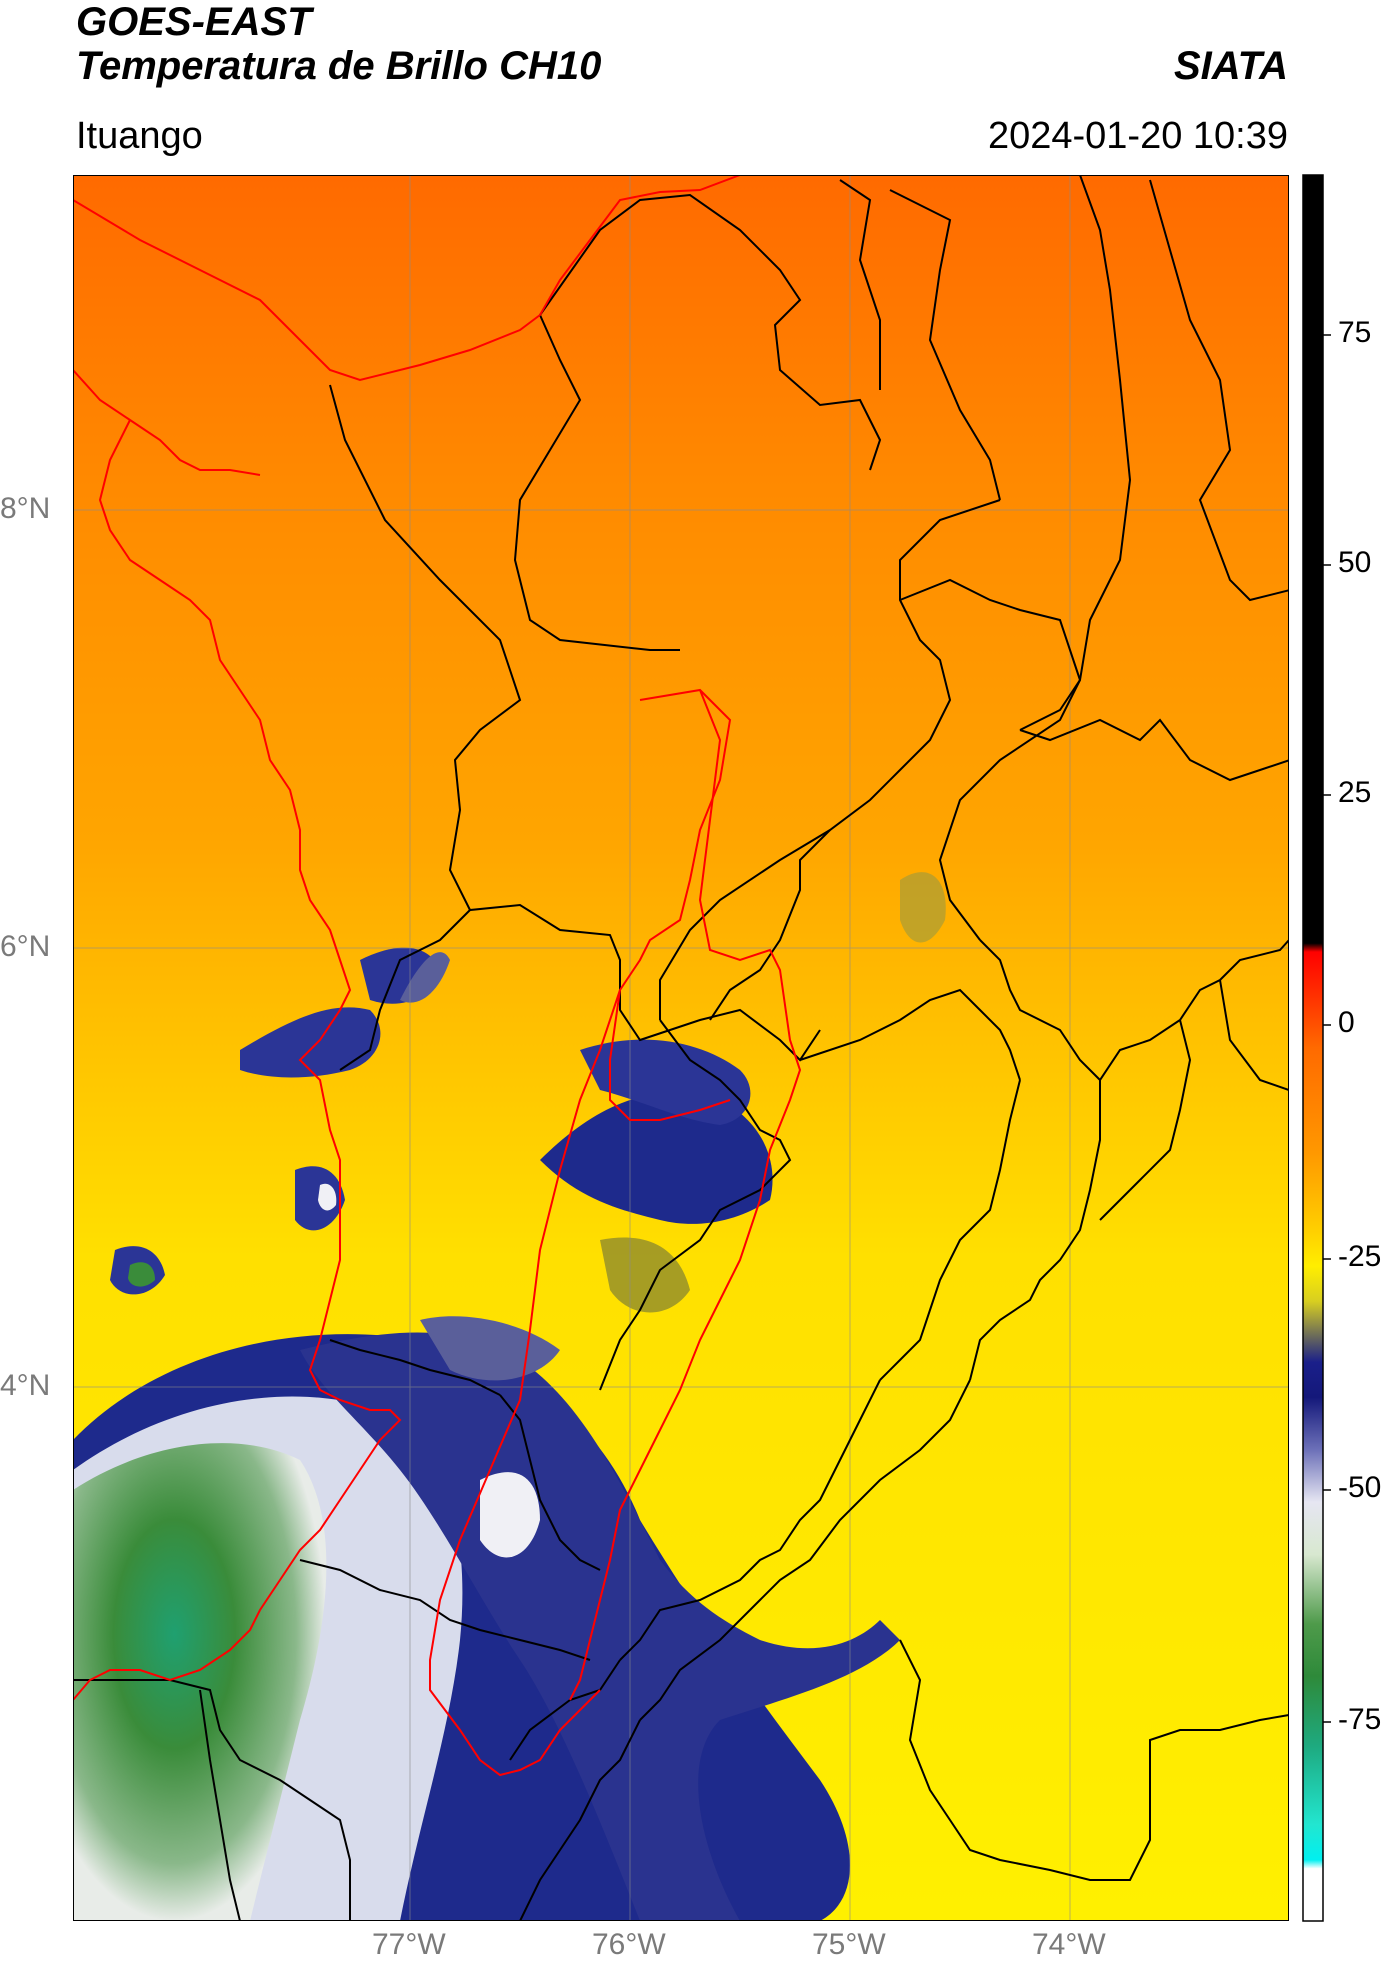 Image resolution: width=1384 pixels, height=1981 pixels. What do you see at coordinates (339, 66) in the screenshot?
I see `product-title: Temperatura de Brillo CH10` at bounding box center [339, 66].